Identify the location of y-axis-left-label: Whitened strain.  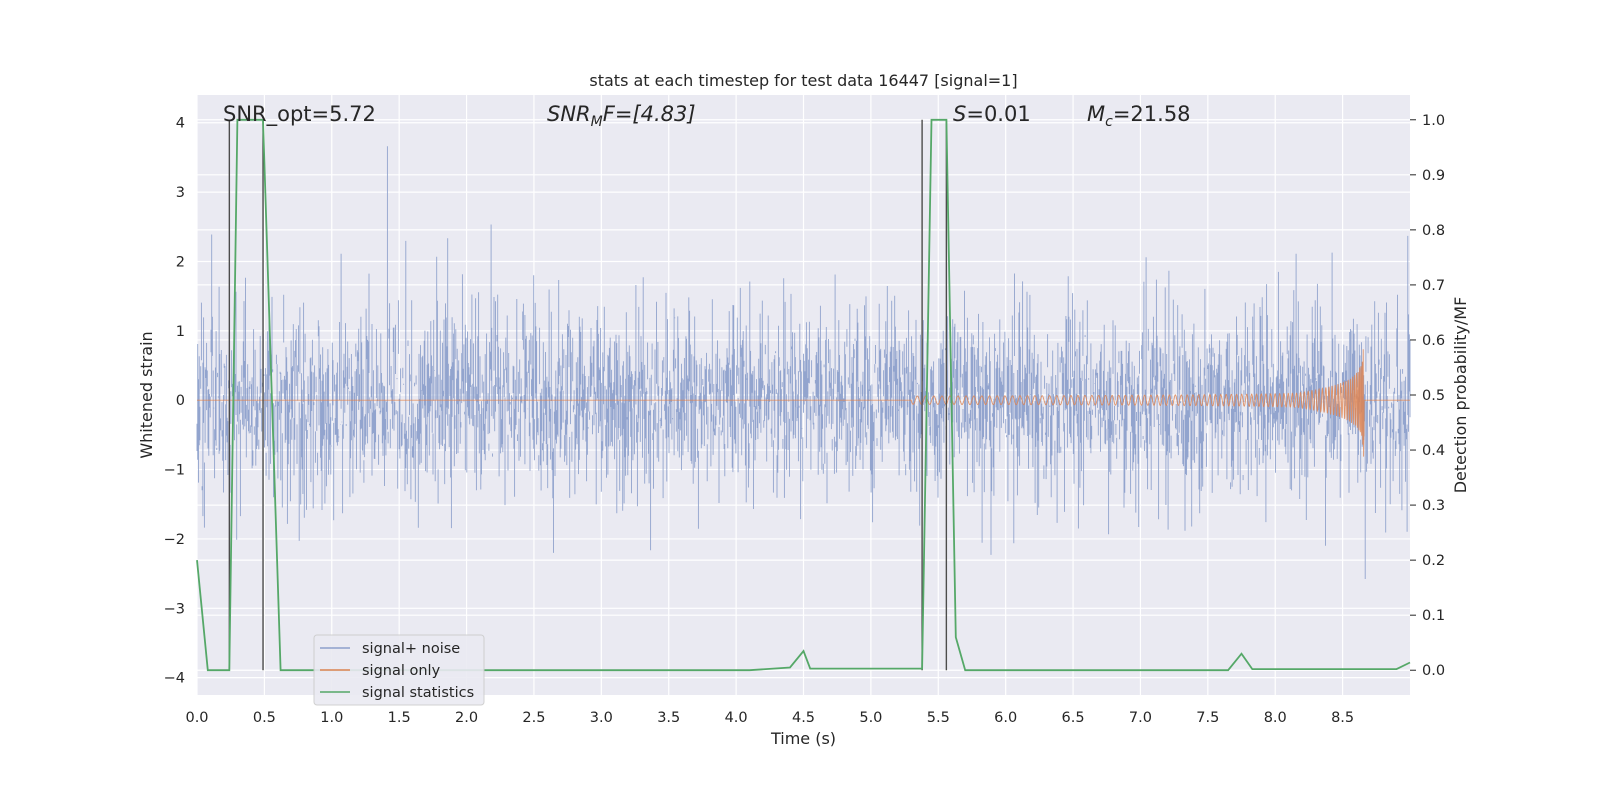
(146, 394).